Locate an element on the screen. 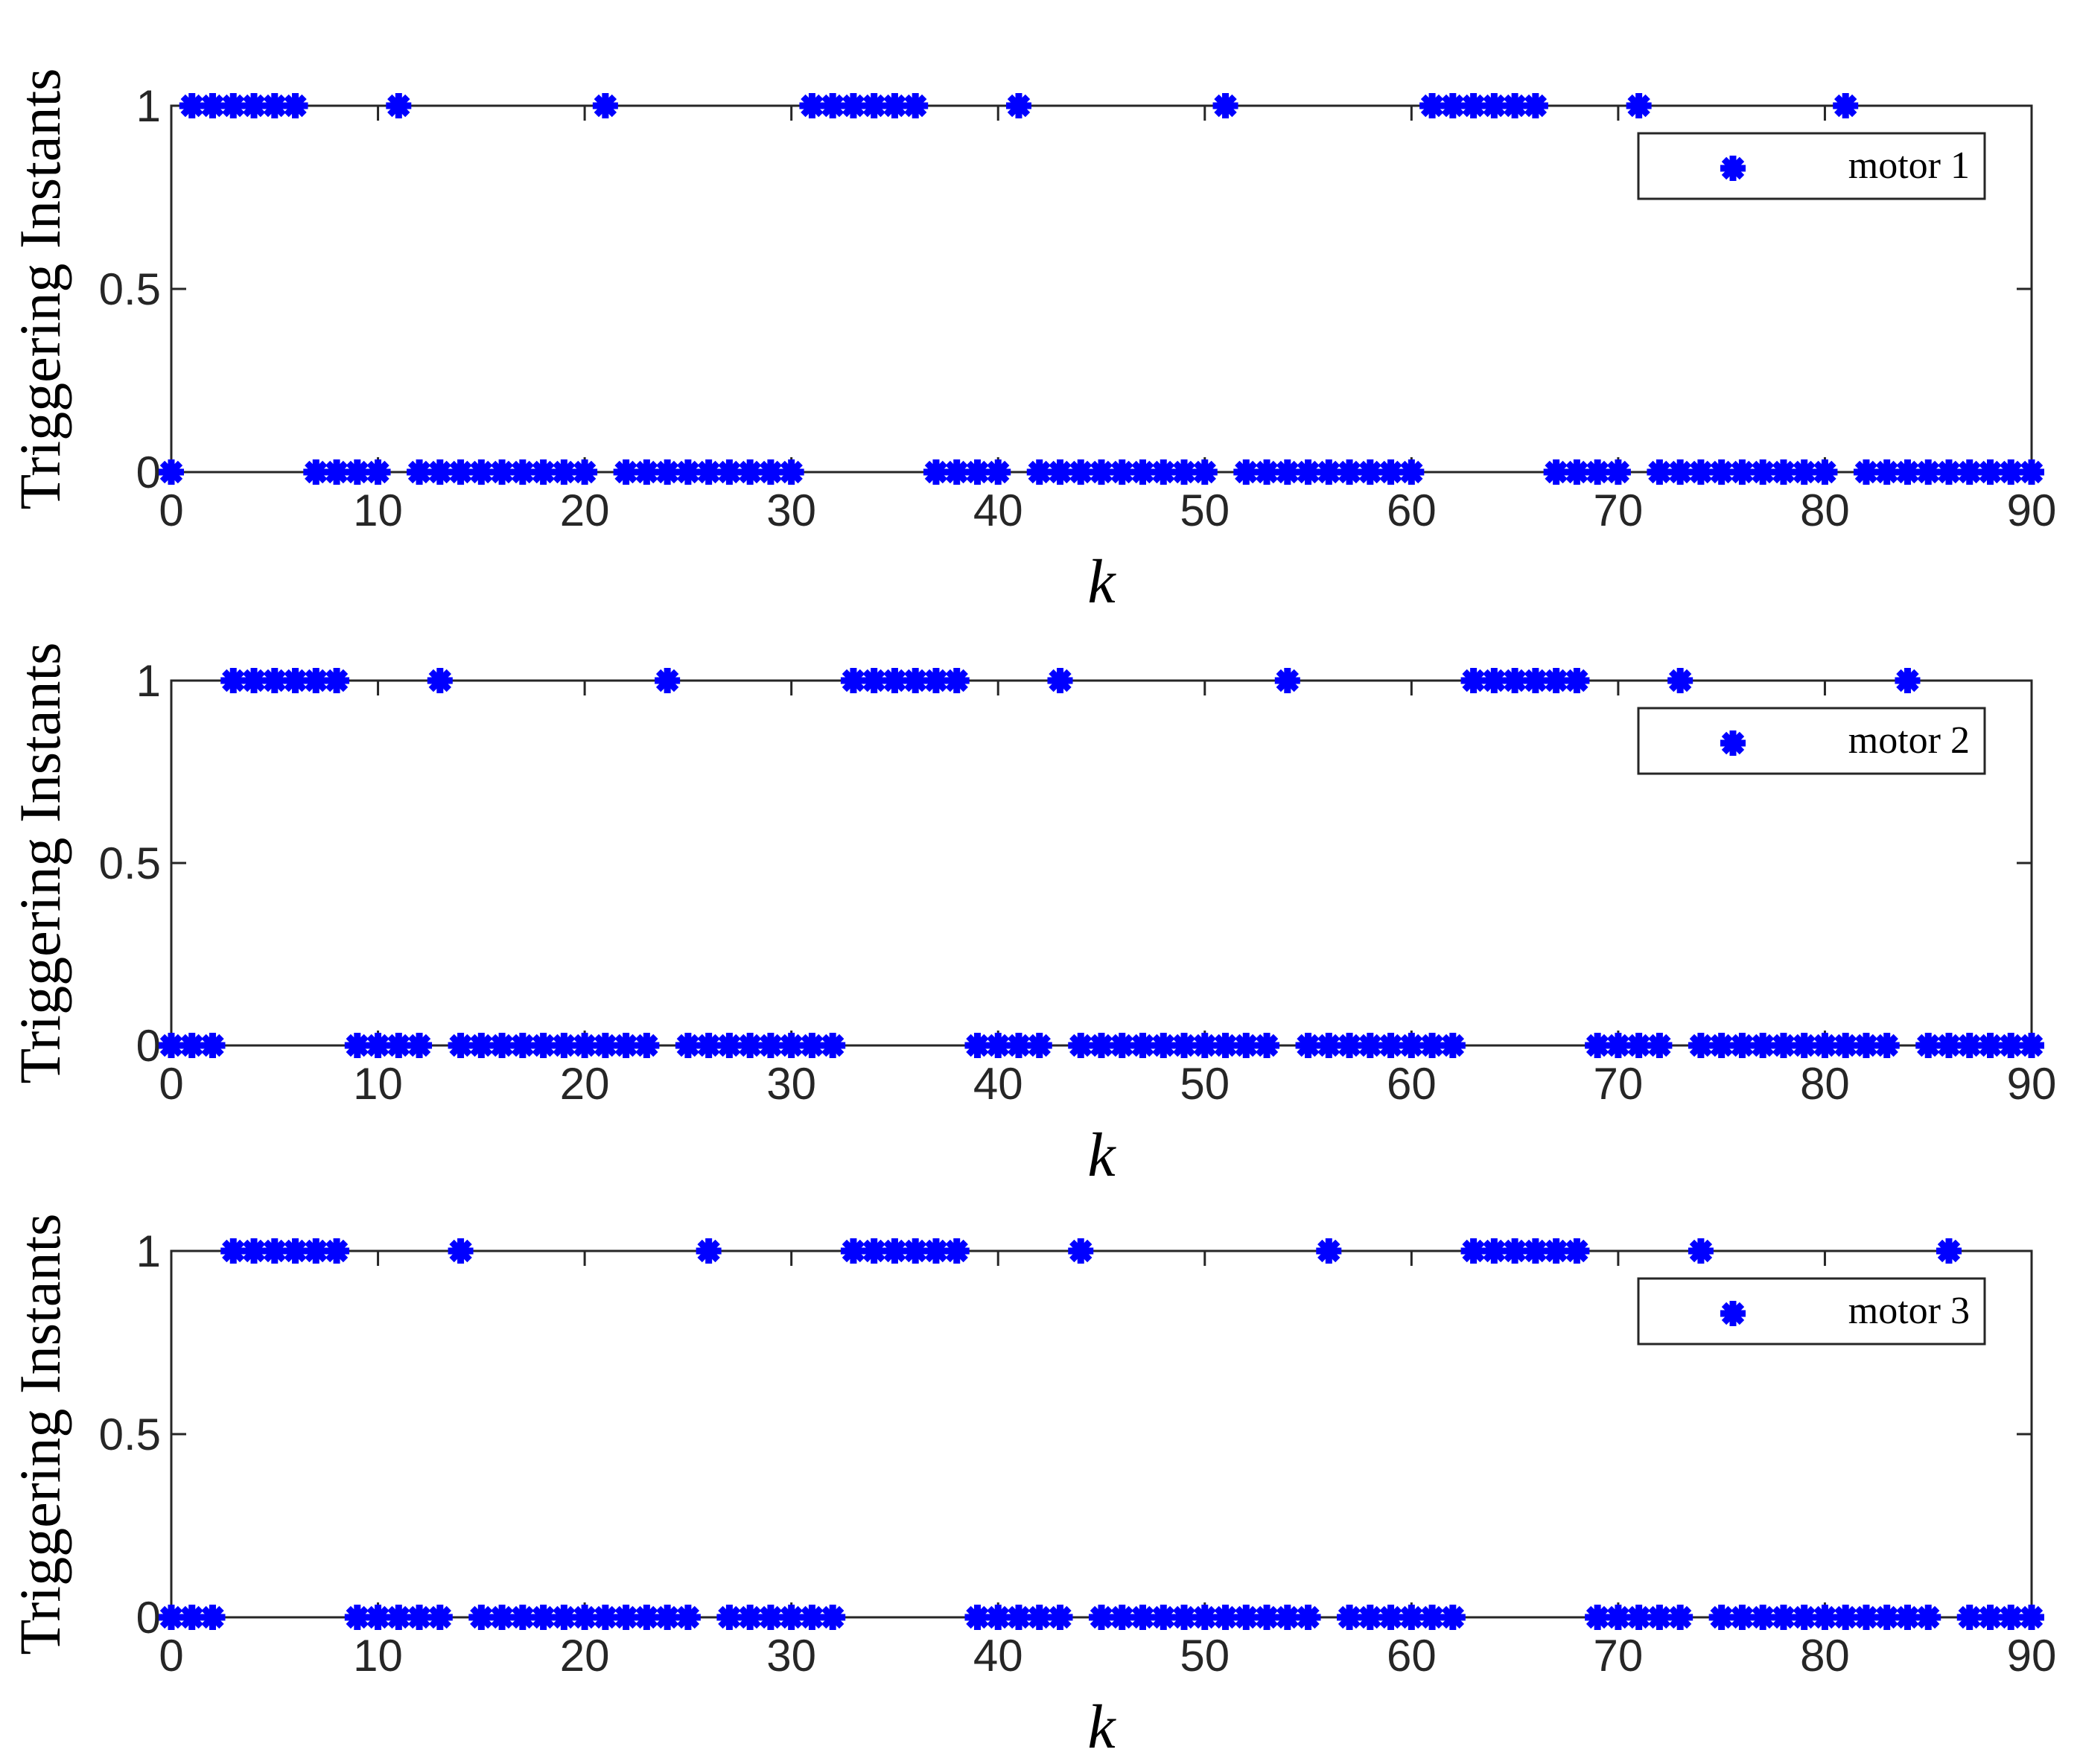  x-tick-label: 80 is located at coordinates (1825, 1656).